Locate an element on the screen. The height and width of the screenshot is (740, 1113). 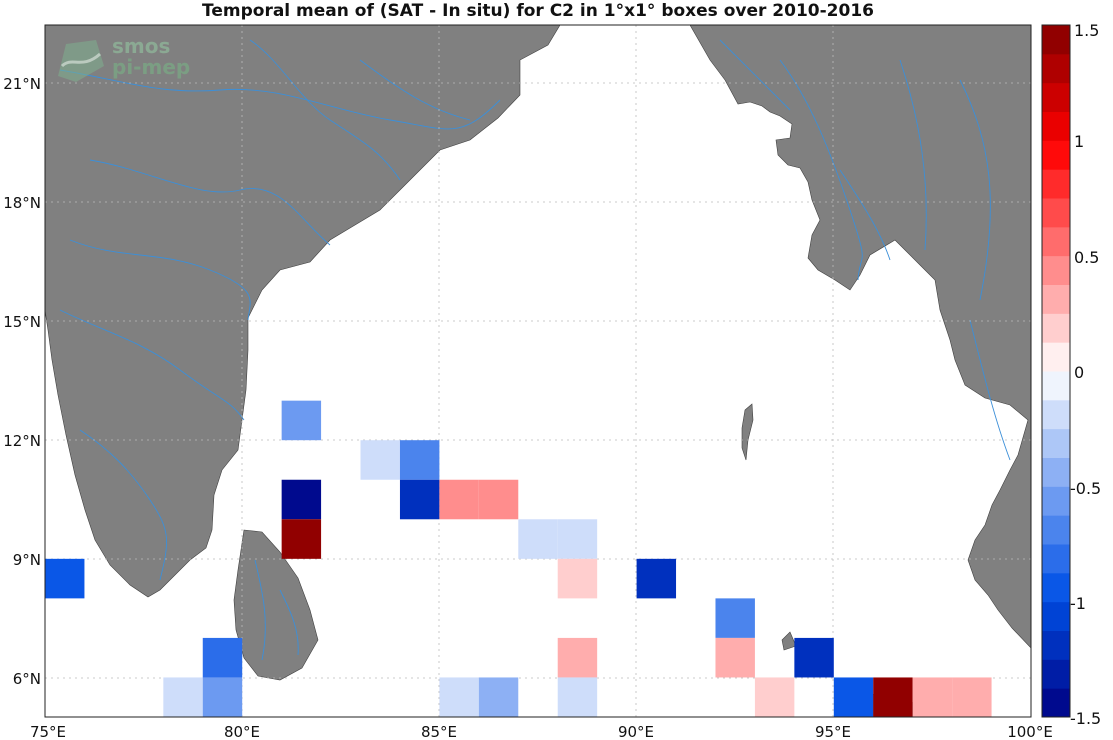
land-andaman is located at coordinates (747, 432).